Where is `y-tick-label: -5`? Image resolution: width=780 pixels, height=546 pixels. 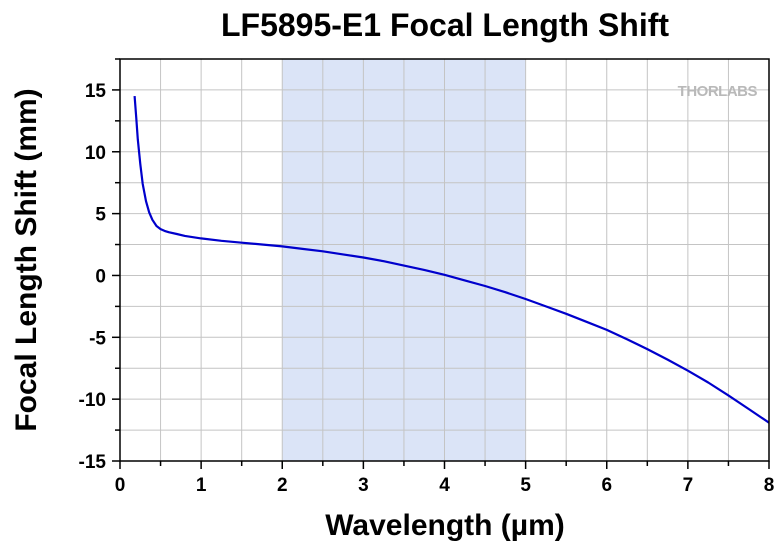 y-tick-label: -5 is located at coordinates (97, 338).